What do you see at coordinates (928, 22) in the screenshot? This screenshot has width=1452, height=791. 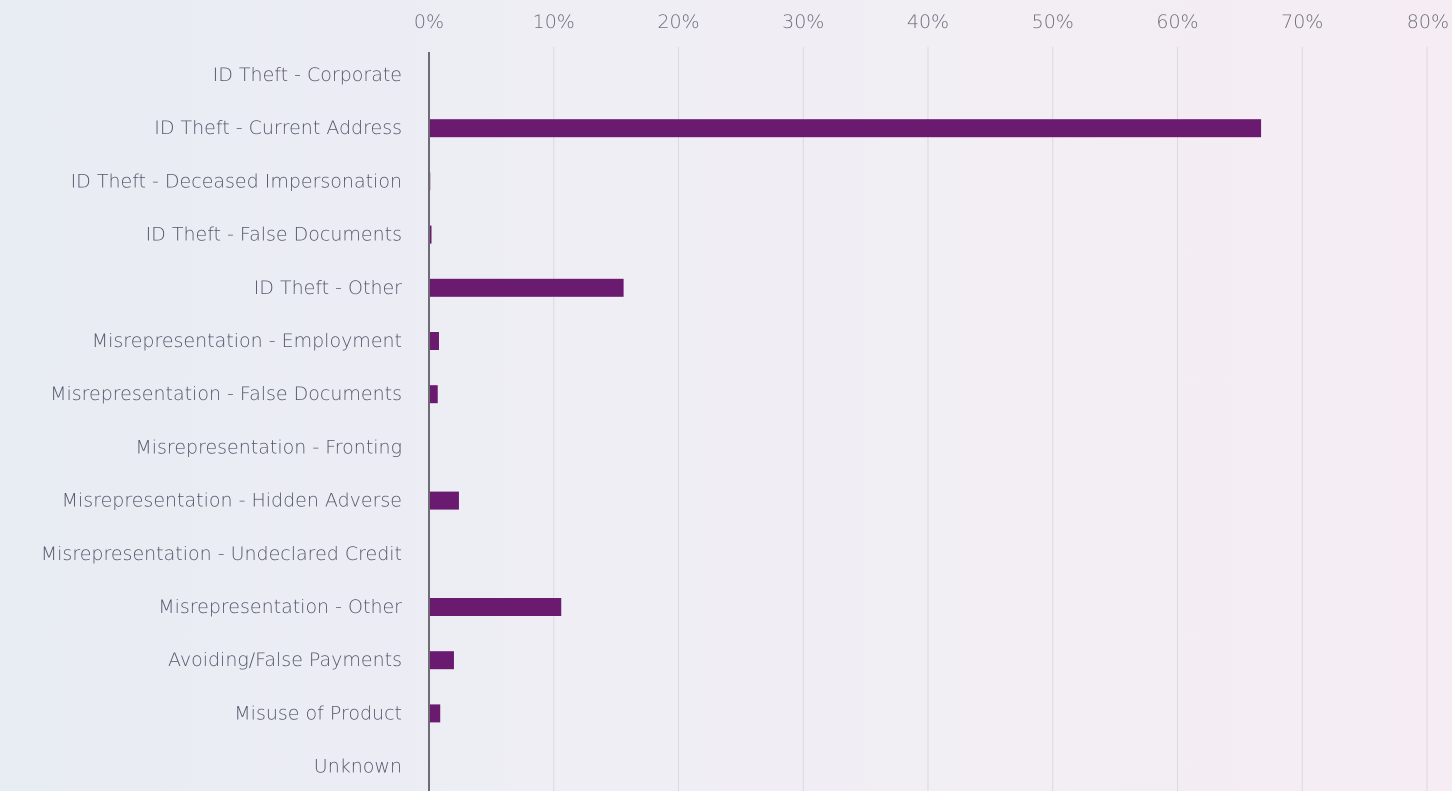 I see `x-tick-label: 40%` at bounding box center [928, 22].